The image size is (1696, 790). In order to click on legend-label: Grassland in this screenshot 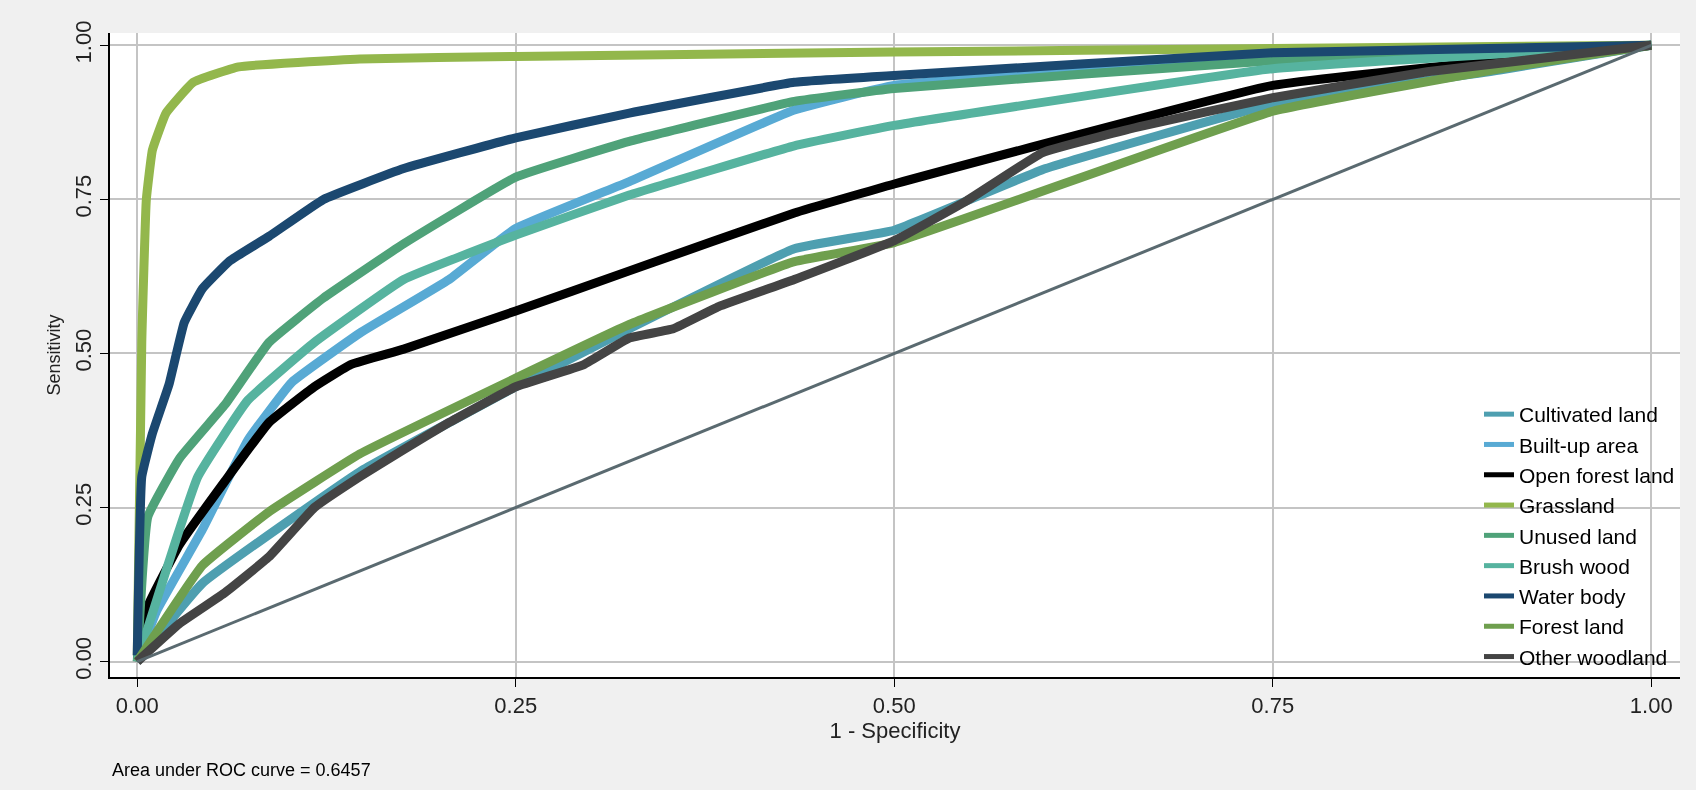, I will do `click(1567, 506)`.